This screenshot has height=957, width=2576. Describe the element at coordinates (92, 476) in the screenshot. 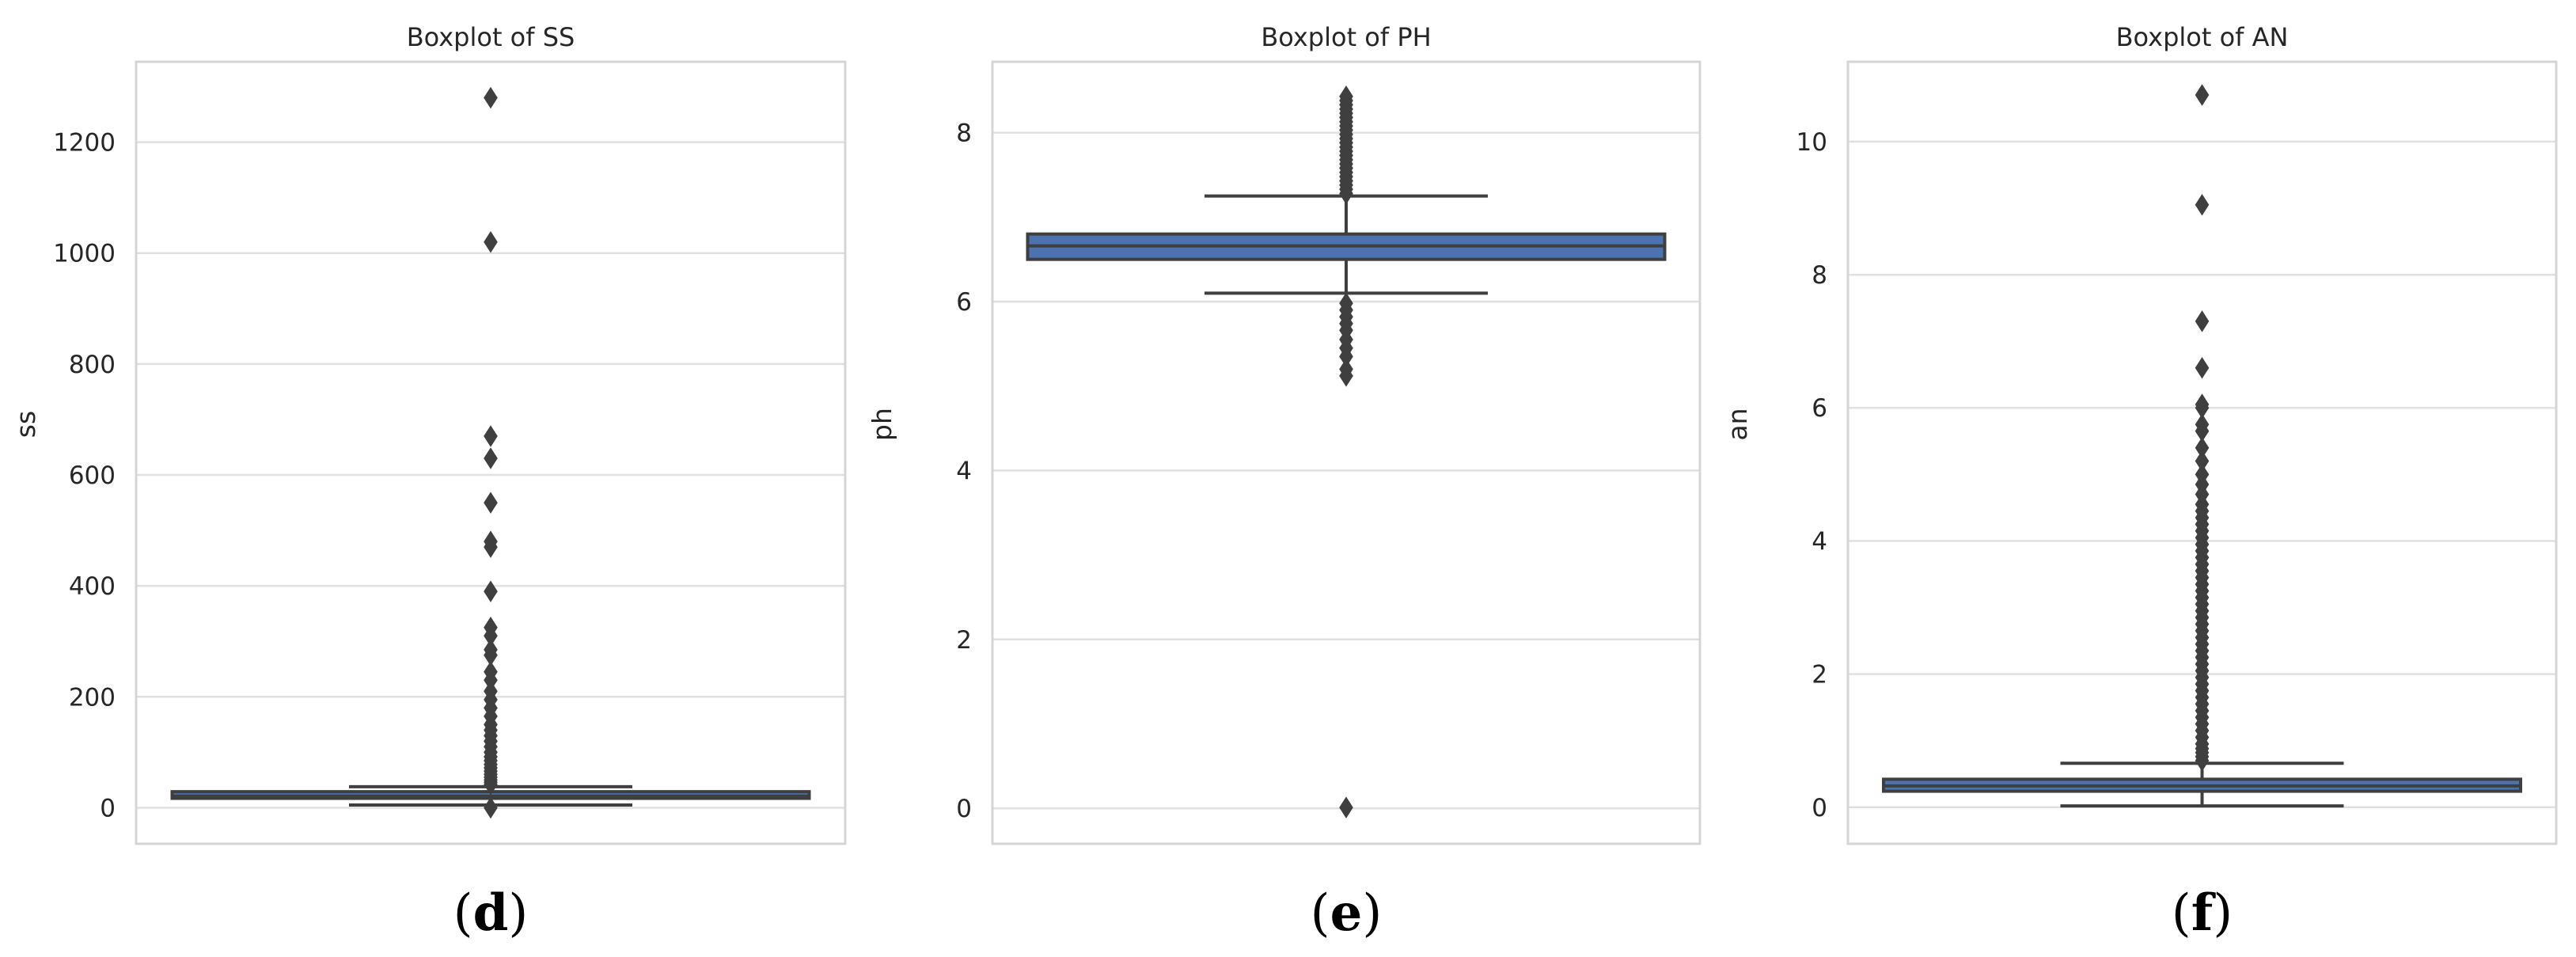

I see `y-tick-label: 600` at that location.